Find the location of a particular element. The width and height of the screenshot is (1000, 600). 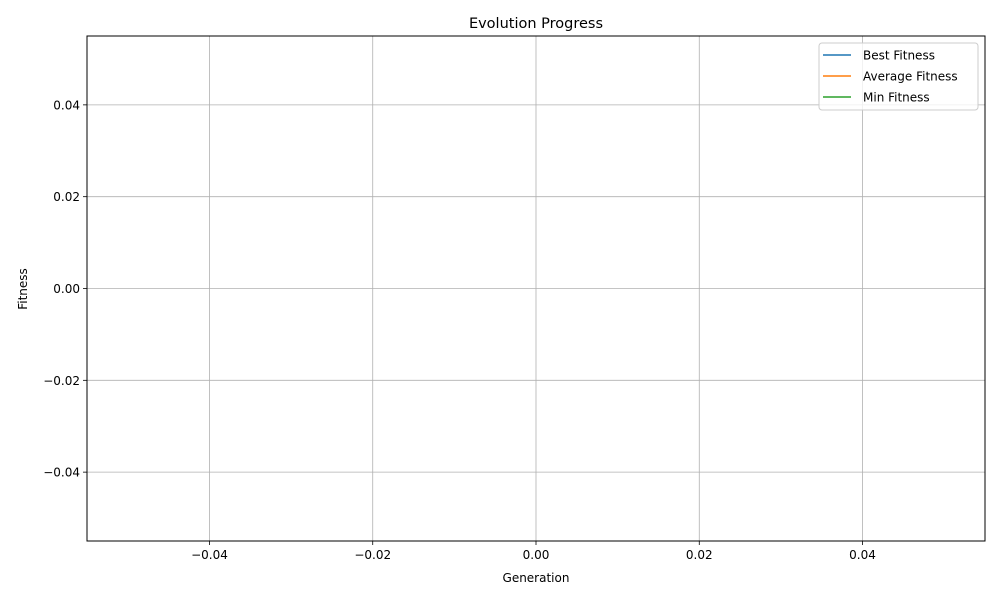

x-tick-label: 0.00 is located at coordinates (536, 555).